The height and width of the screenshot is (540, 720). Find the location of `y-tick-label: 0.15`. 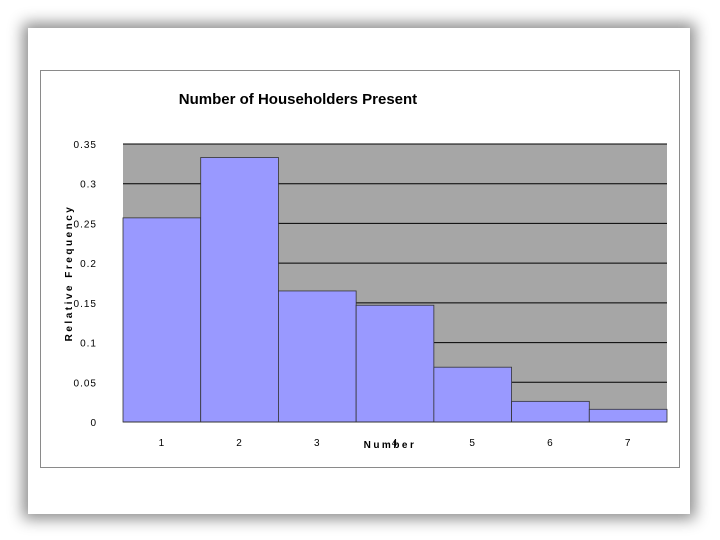

y-tick-label: 0.15 is located at coordinates (85, 304).